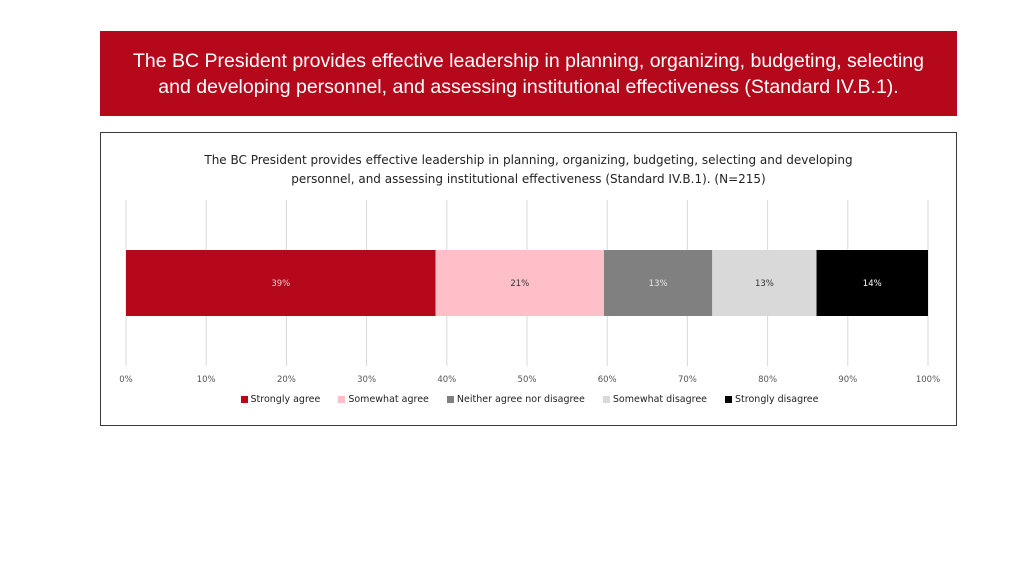 The image size is (1024, 576). I want to click on x-tick-label: 50%, so click(527, 380).